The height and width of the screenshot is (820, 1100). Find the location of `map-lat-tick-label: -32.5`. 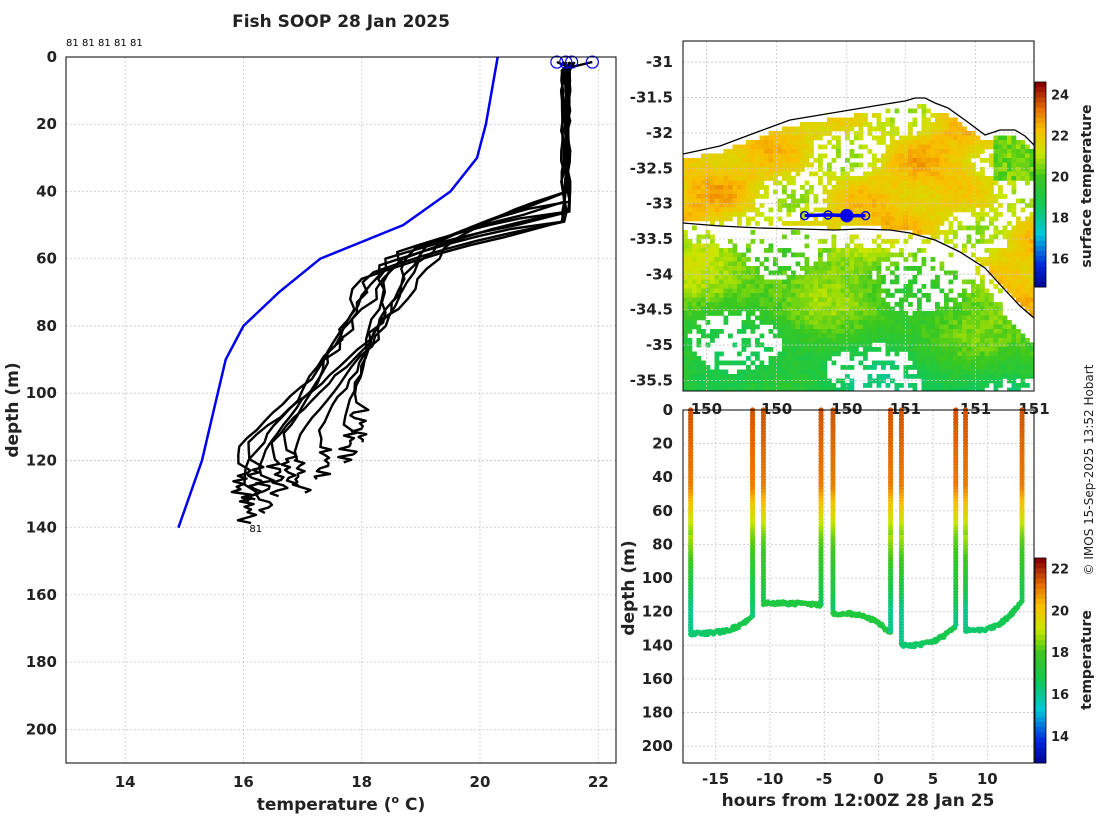

map-lat-tick-label: -32.5 is located at coordinates (651, 168).